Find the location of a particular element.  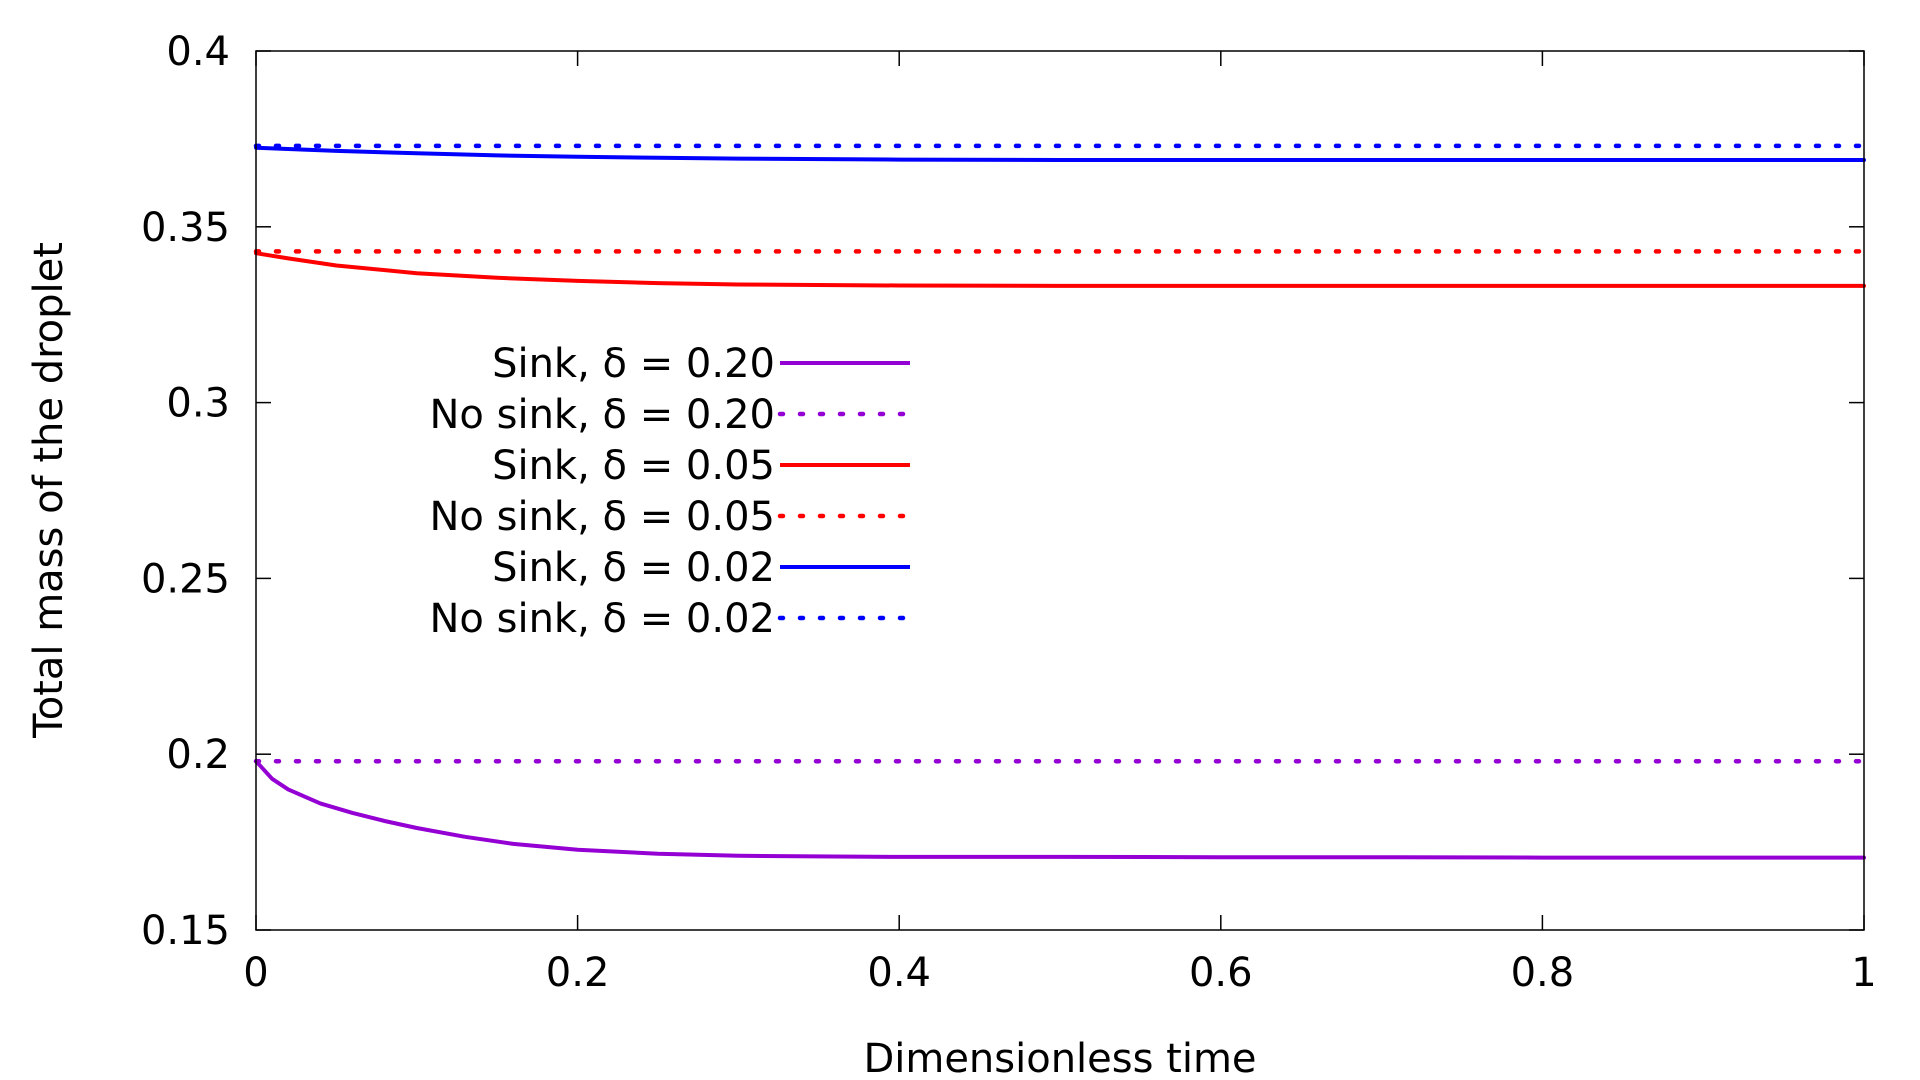

legend-label-sink-0-20: Sink, δ = 0.20 is located at coordinates (633, 364).